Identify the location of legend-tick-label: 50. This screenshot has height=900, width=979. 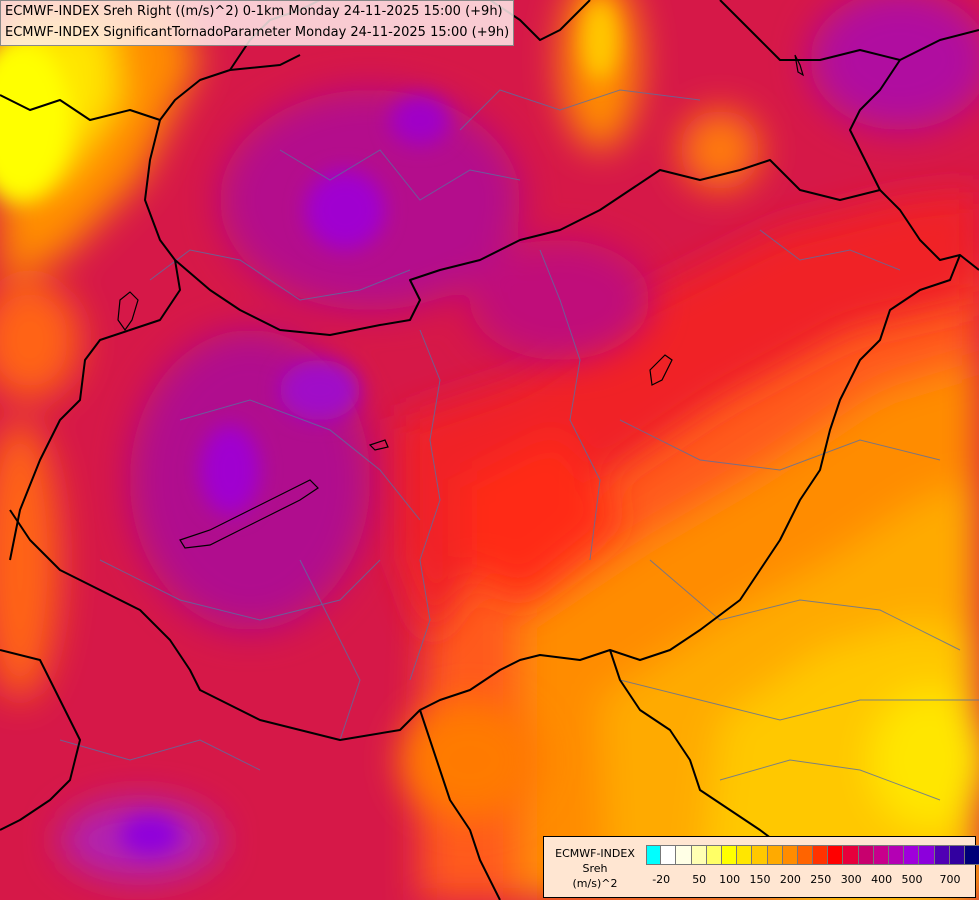
(699, 879).